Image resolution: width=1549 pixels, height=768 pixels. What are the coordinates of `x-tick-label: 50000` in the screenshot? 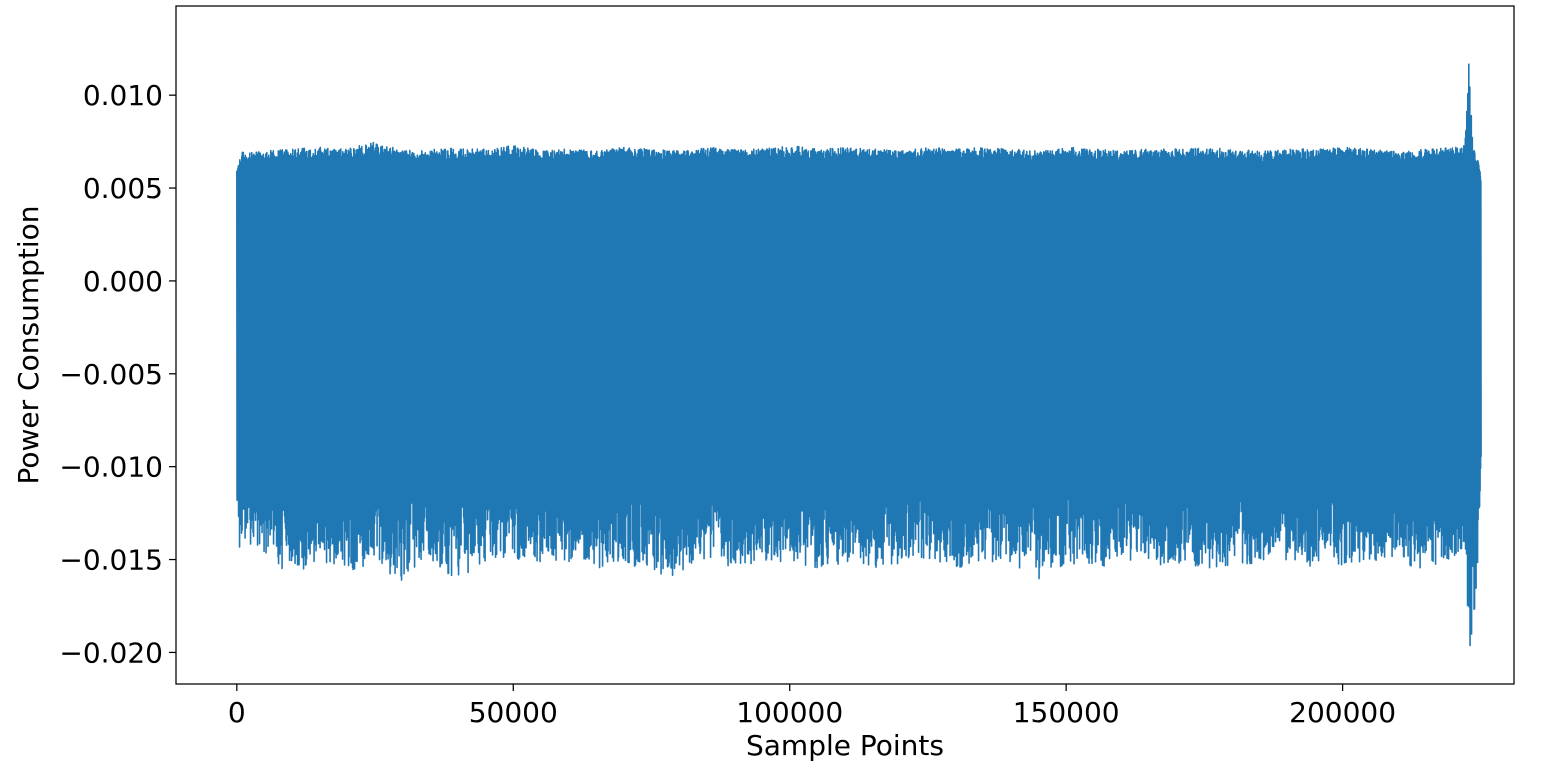 It's located at (513, 712).